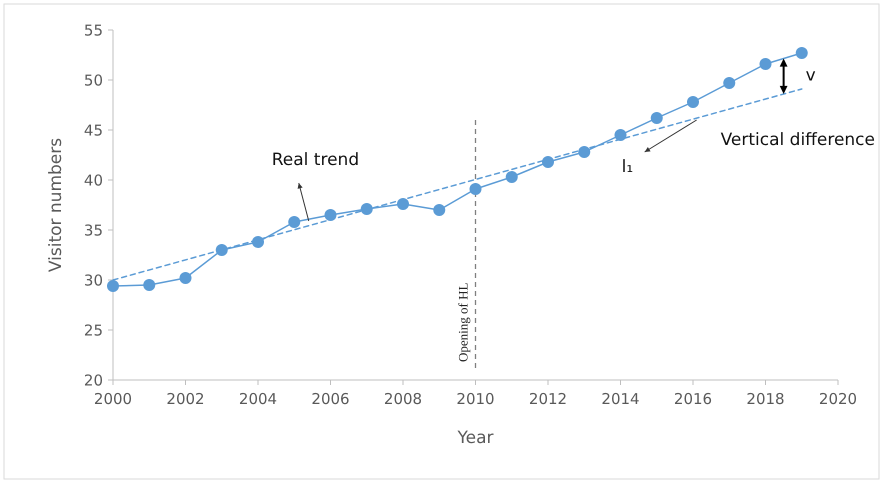  Describe the element at coordinates (56, 205) in the screenshot. I see `y-axis-title: Visitor numbers` at that location.